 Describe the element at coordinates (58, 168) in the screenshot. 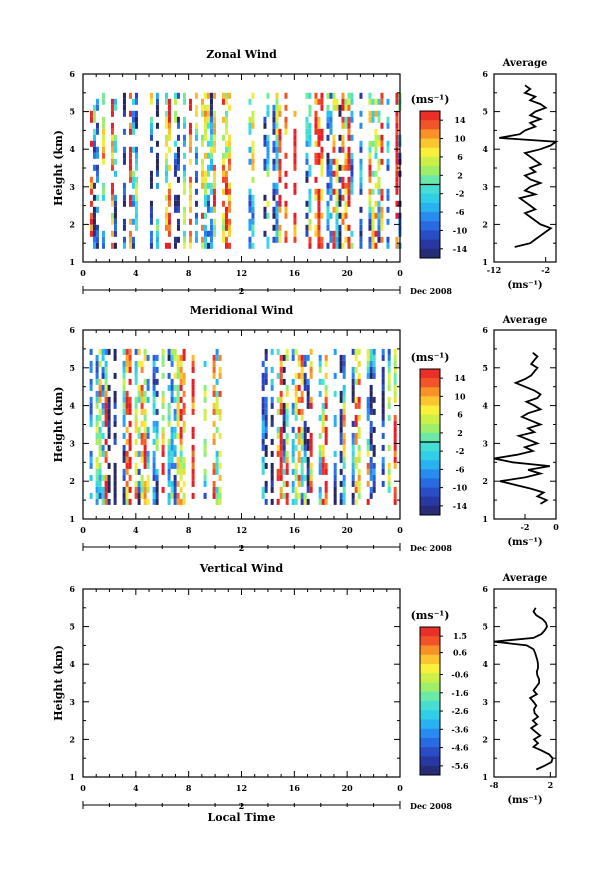

I see `y-axis-label: Height (km)` at that location.